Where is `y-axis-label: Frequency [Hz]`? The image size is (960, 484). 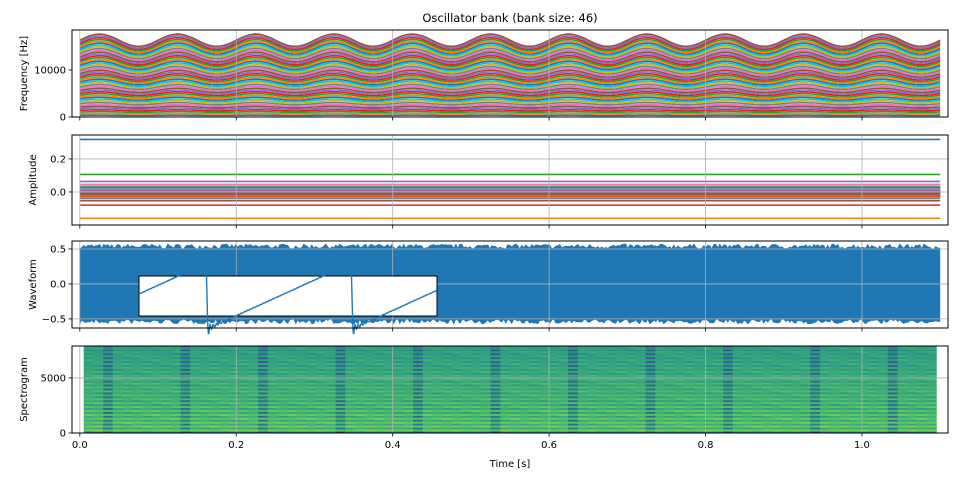 y-axis-label: Frequency [Hz] is located at coordinates (24, 74).